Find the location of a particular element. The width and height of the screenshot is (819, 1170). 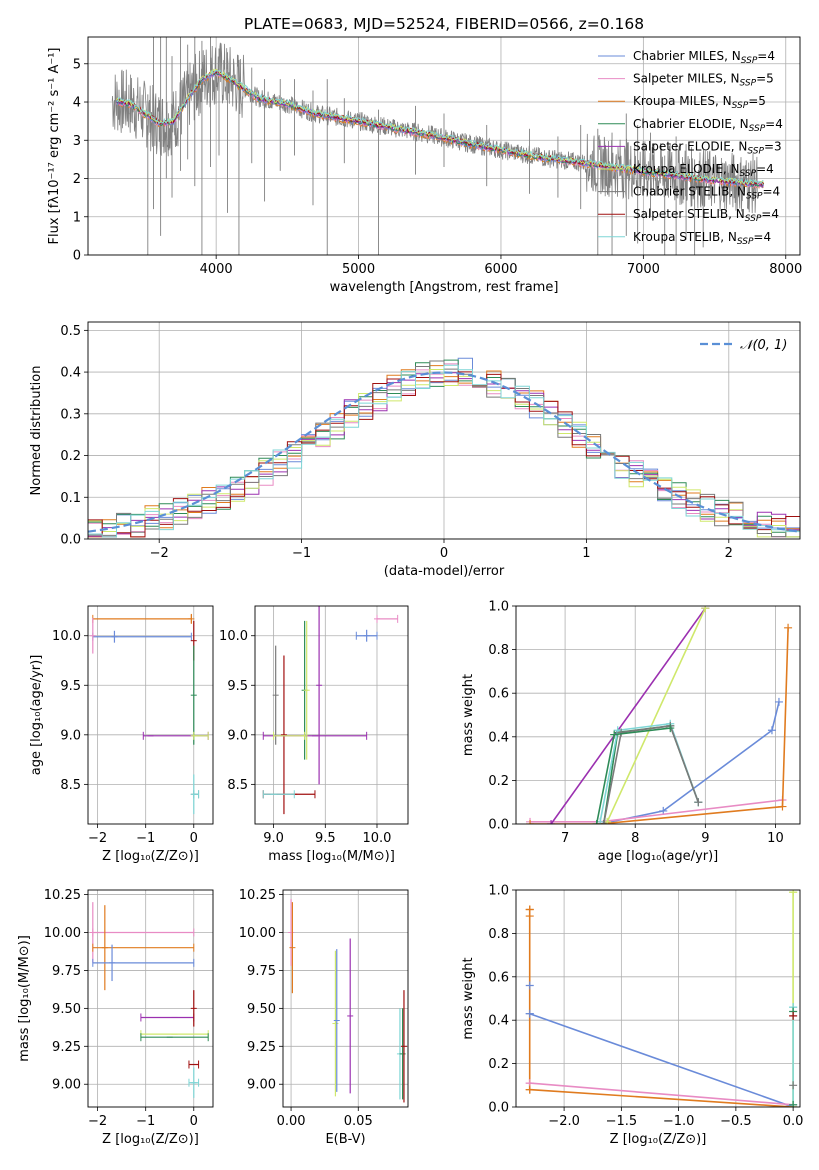

gaussian-reference-line is located at coordinates (444, 452).